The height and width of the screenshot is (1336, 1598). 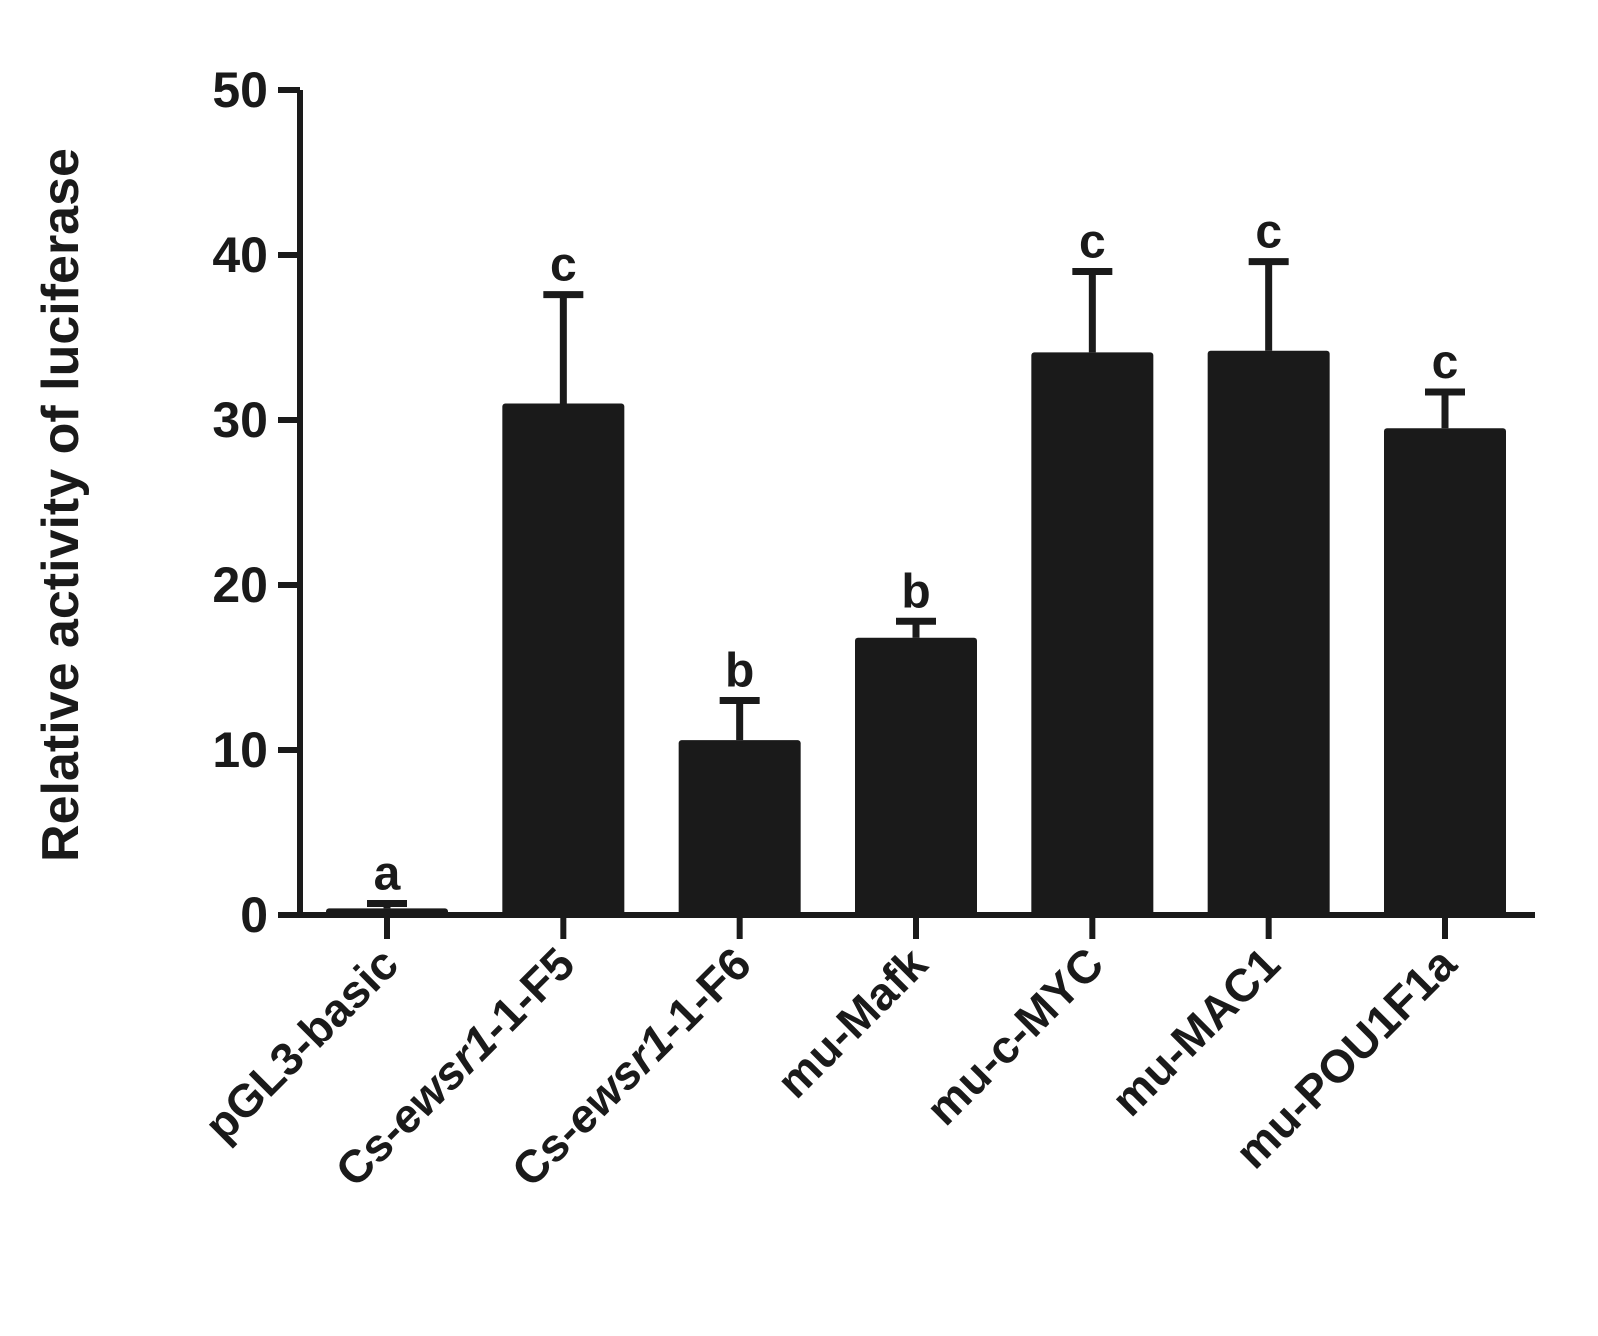 What do you see at coordinates (240, 420) in the screenshot?
I see `y-tick-label: 30` at bounding box center [240, 420].